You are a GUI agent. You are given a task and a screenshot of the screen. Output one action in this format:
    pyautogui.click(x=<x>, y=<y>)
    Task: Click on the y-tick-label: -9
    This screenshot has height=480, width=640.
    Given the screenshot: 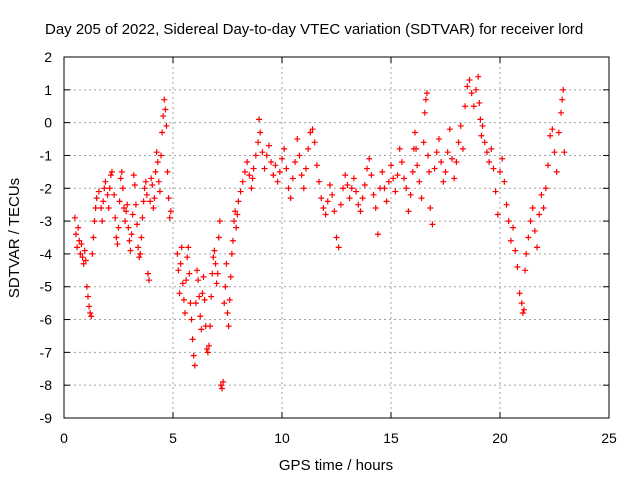 What is the action you would take?
    pyautogui.click(x=46, y=418)
    